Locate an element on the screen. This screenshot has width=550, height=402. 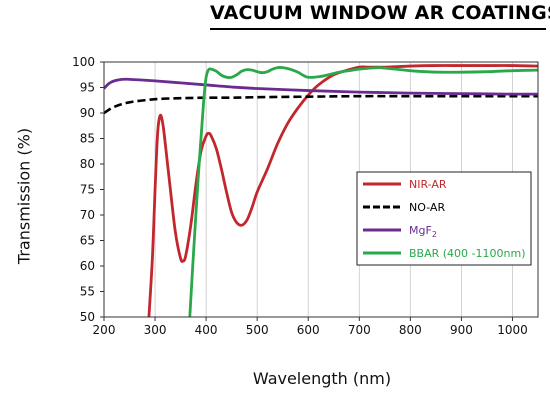
y-tick-label: 85 is located at coordinates (87, 139).